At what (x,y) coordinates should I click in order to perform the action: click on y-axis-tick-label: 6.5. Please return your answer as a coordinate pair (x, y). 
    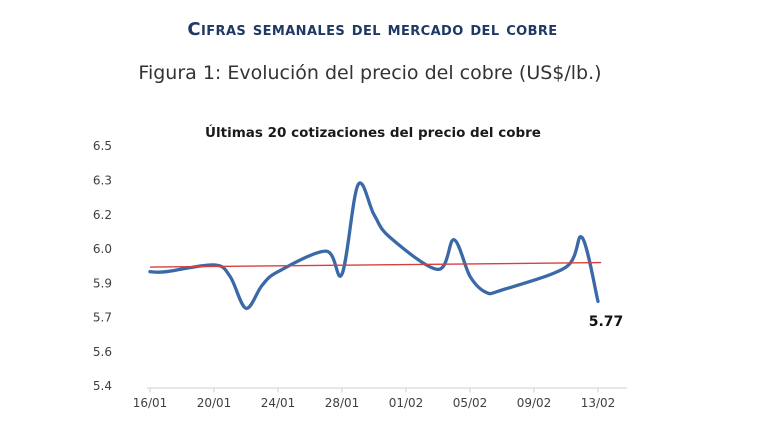
    Looking at the image, I should click on (102, 146).